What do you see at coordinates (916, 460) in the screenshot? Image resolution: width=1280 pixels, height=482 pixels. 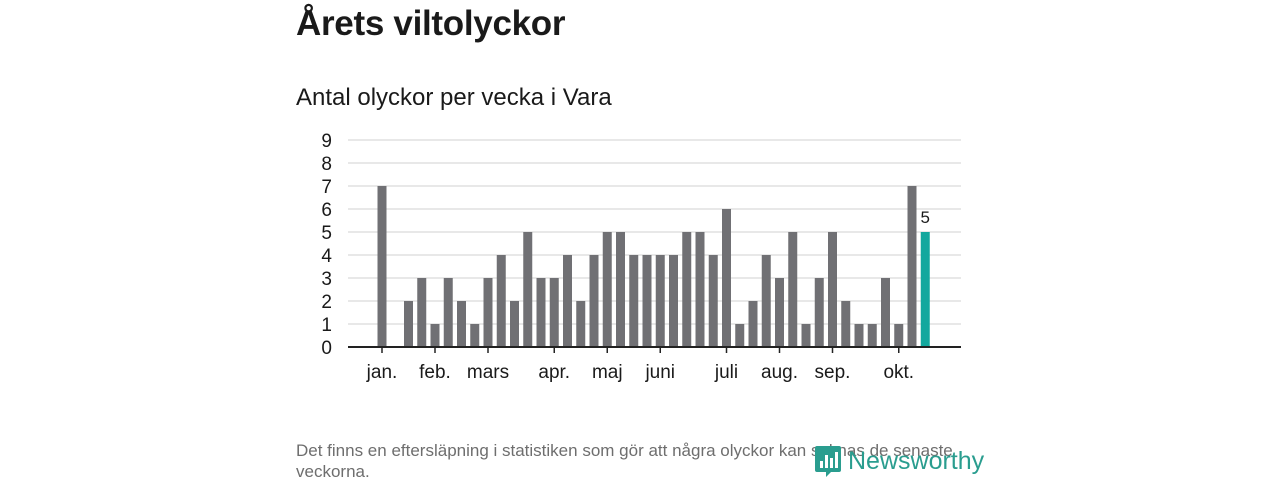 I see `brand-name: Newsworthy` at bounding box center [916, 460].